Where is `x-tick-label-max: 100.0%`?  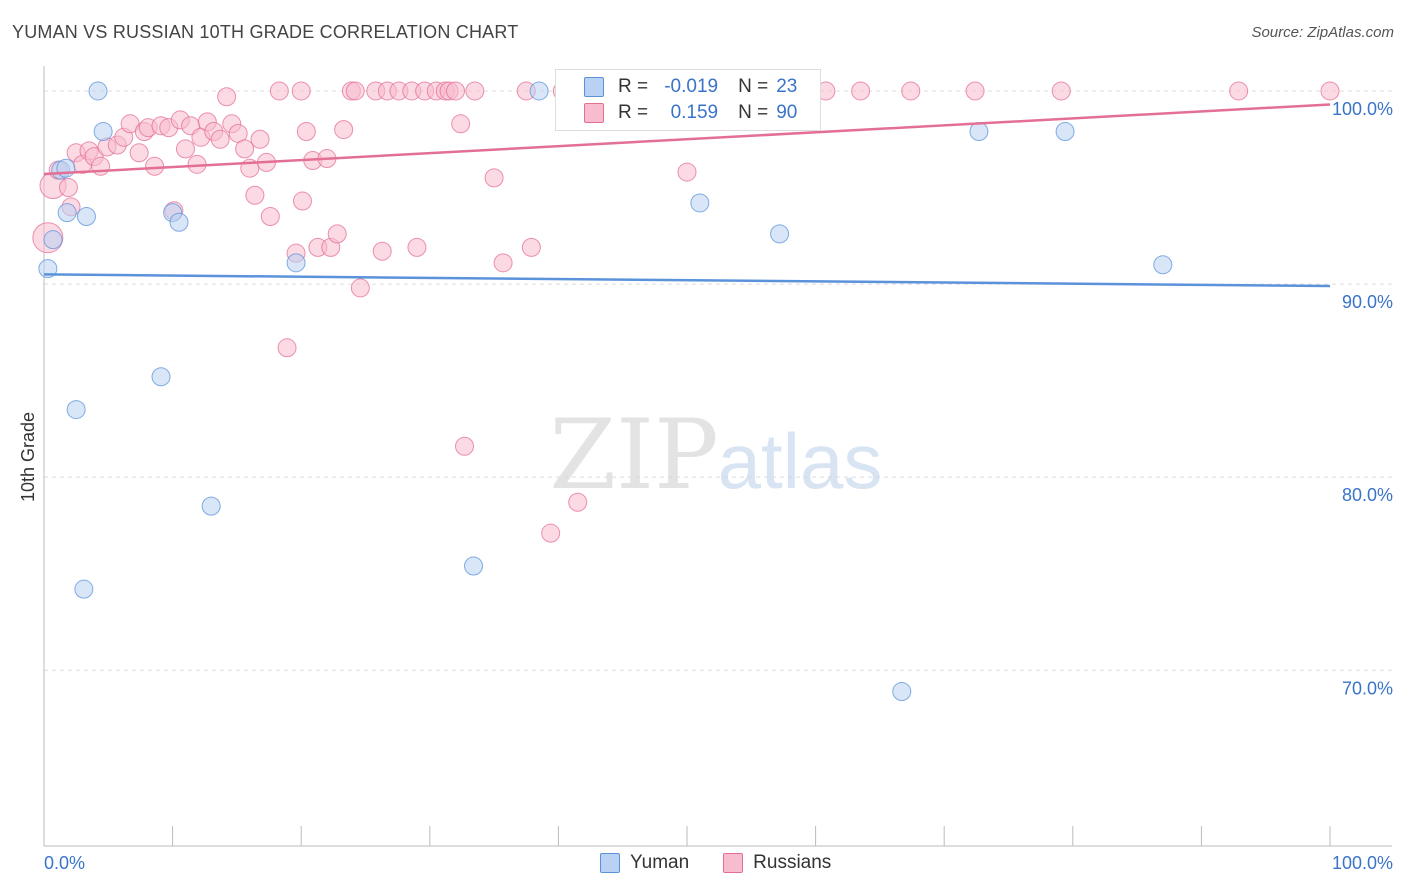
x-tick-label-max: 100.0% is located at coordinates (1362, 863).